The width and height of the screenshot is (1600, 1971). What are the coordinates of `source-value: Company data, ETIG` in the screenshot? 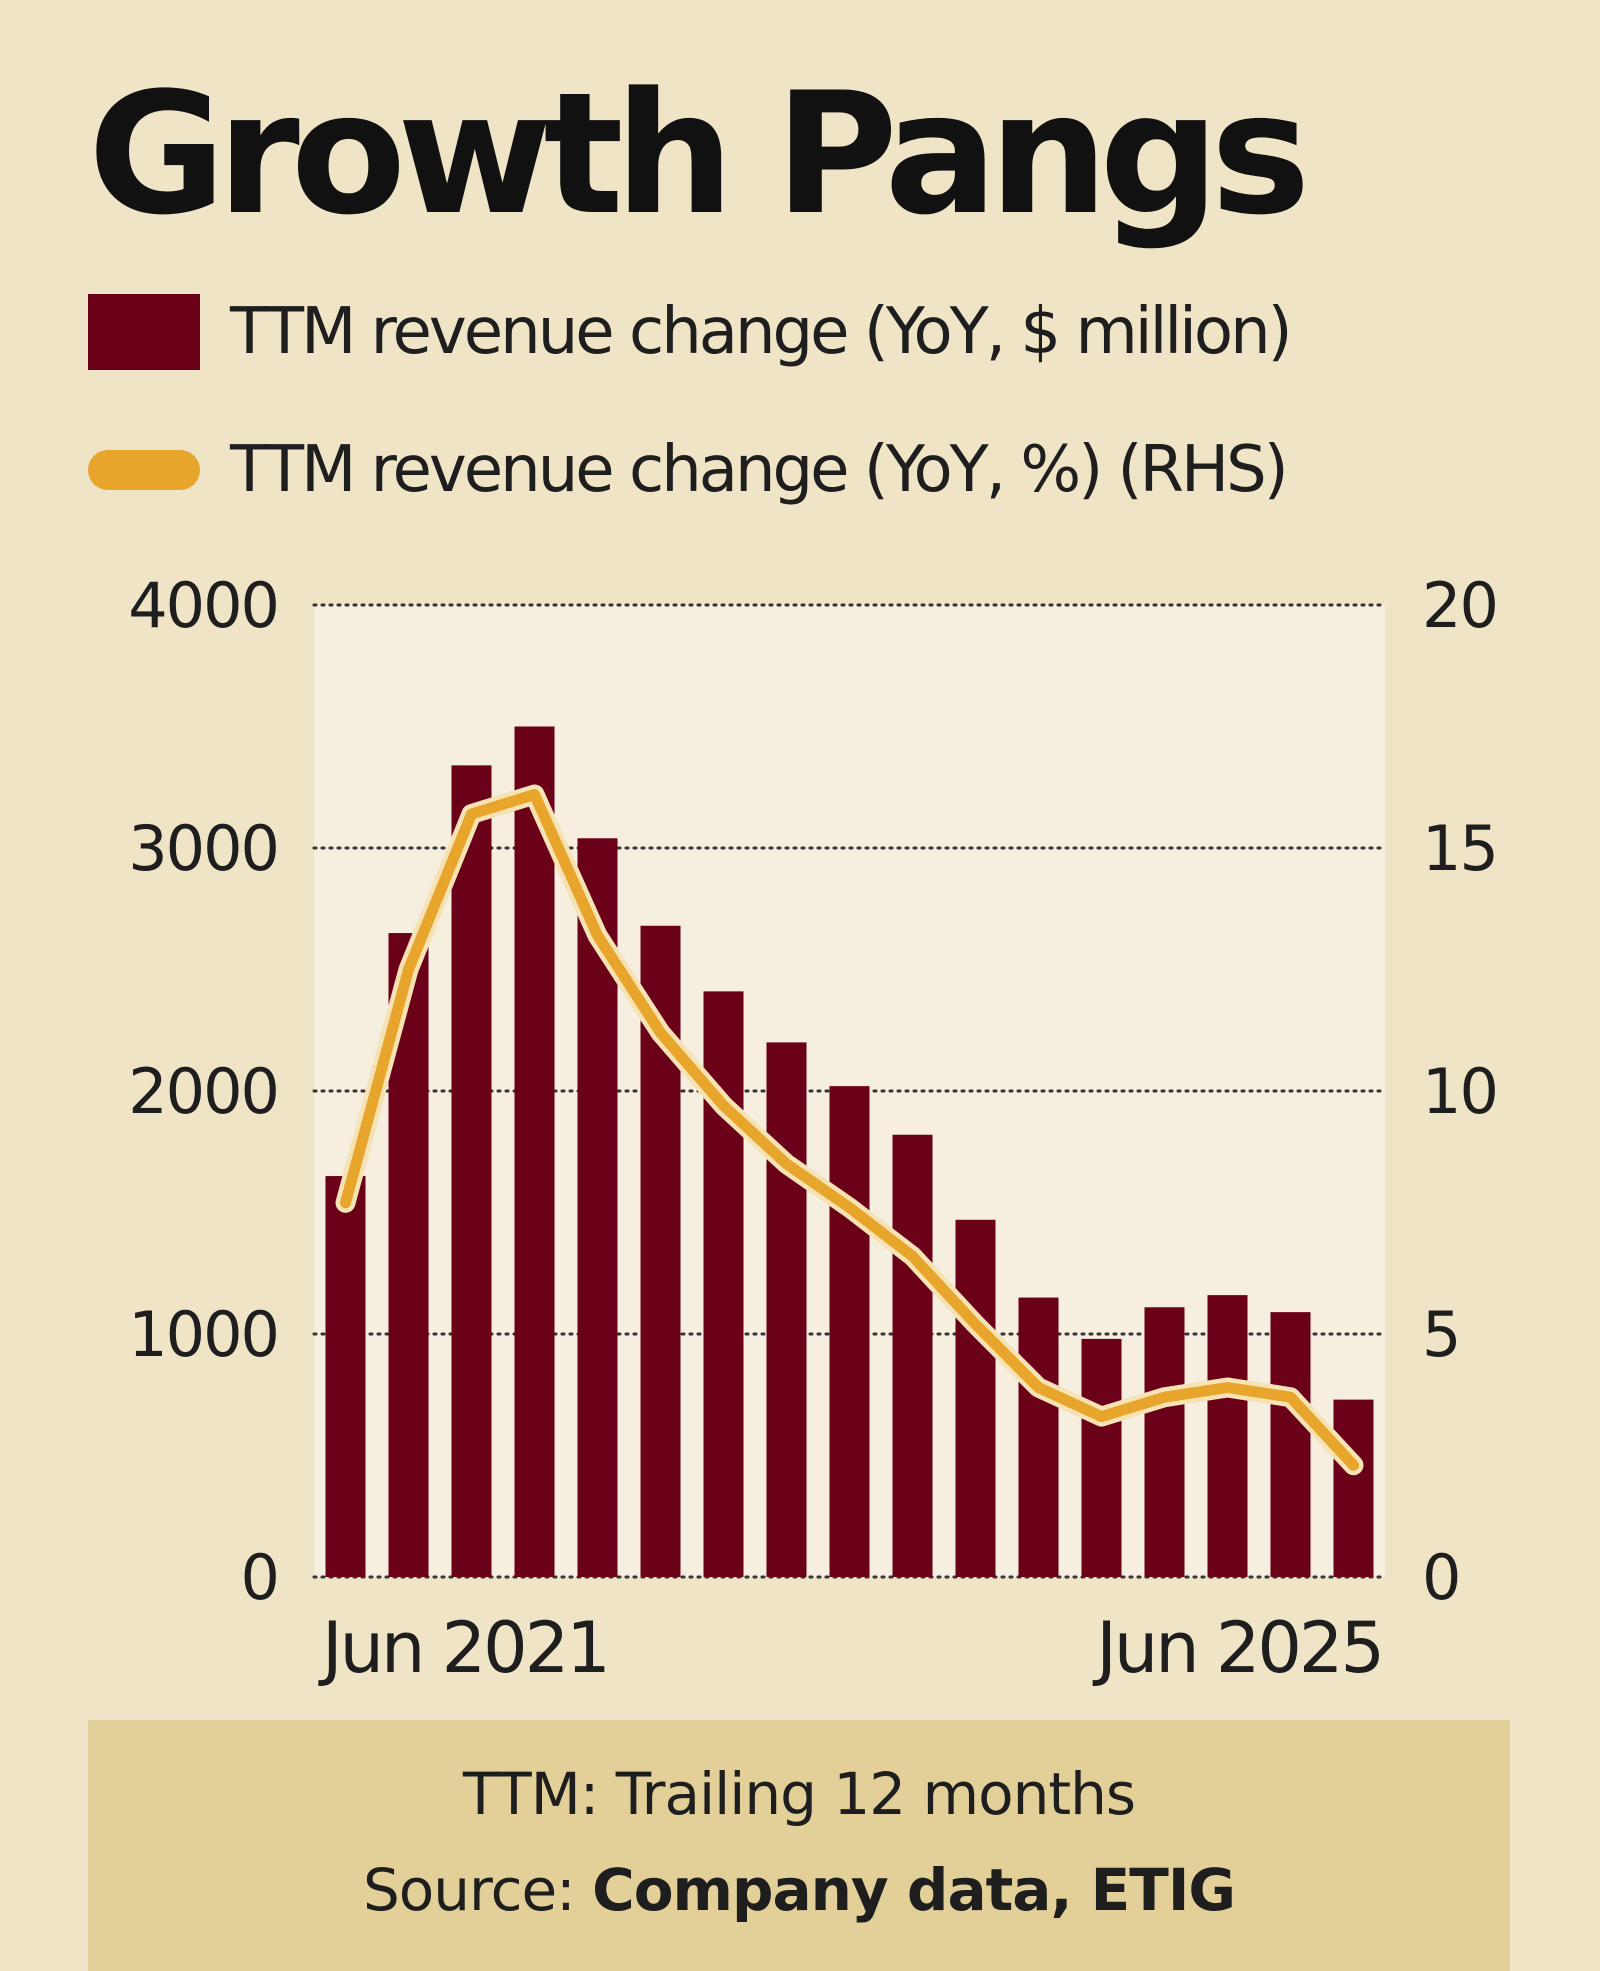 It's located at (914, 1890).